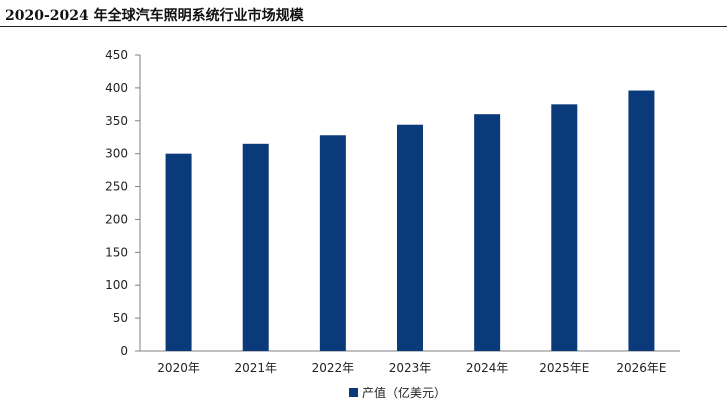 Image resolution: width=727 pixels, height=407 pixels. What do you see at coordinates (410, 237) in the screenshot?
I see `bar-2023年` at bounding box center [410, 237].